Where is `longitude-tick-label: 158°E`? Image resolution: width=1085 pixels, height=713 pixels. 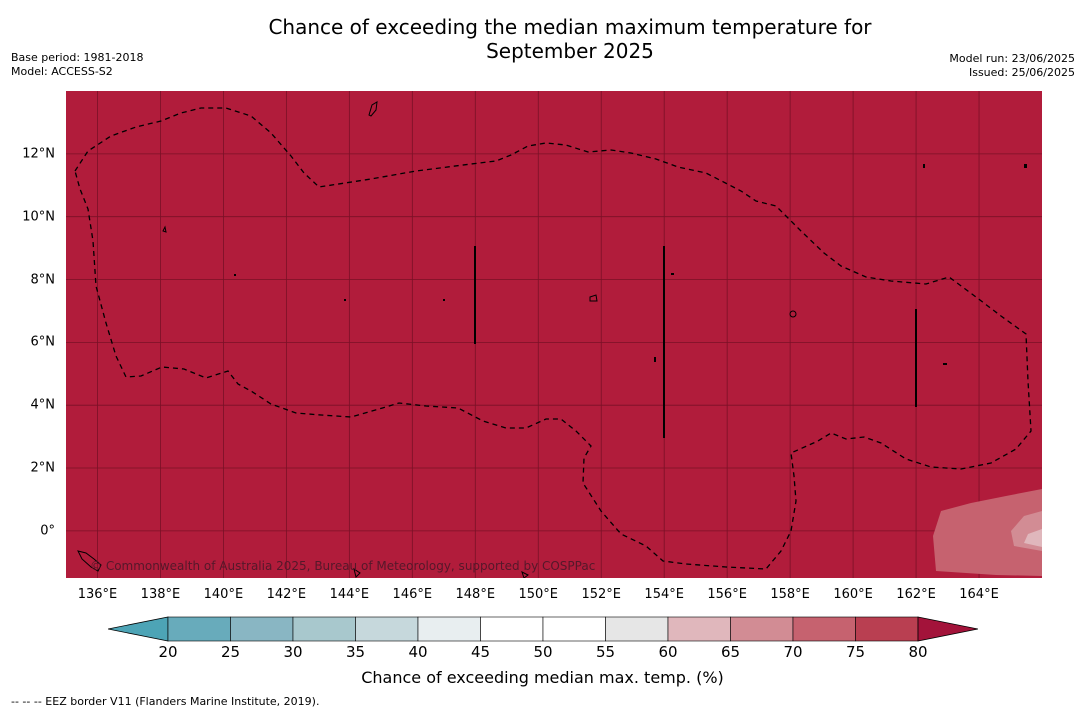
longitude-tick-label: 158°E is located at coordinates (790, 594).